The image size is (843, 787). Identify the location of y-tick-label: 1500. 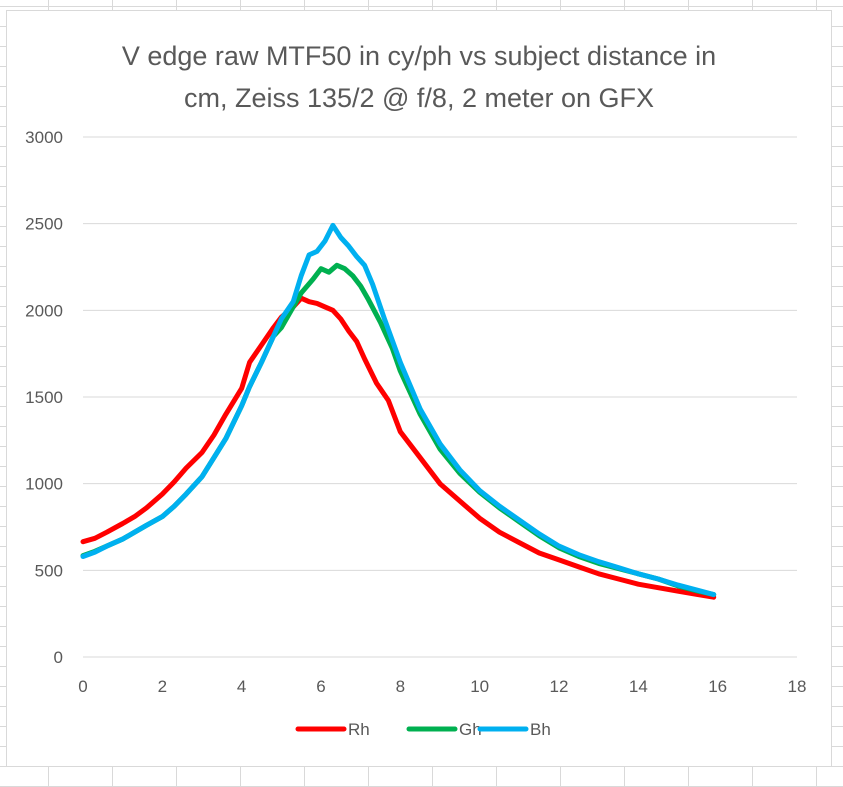
(44, 397).